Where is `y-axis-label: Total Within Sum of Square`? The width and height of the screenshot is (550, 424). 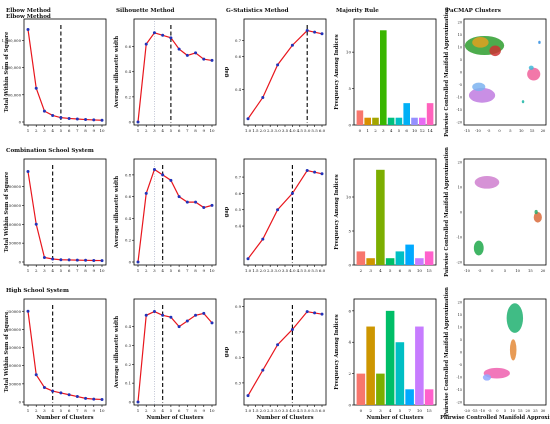 y-axis-label: Total Within Sum of Square is located at coordinates (7, 71).